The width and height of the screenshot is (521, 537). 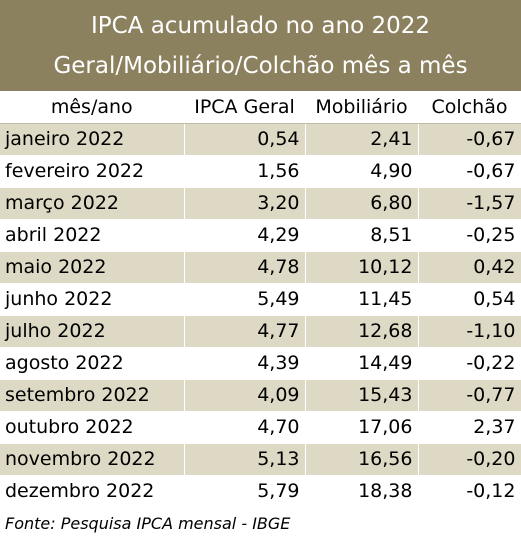 I want to click on ipca-geral-cell: 4,70, so click(x=245, y=427).